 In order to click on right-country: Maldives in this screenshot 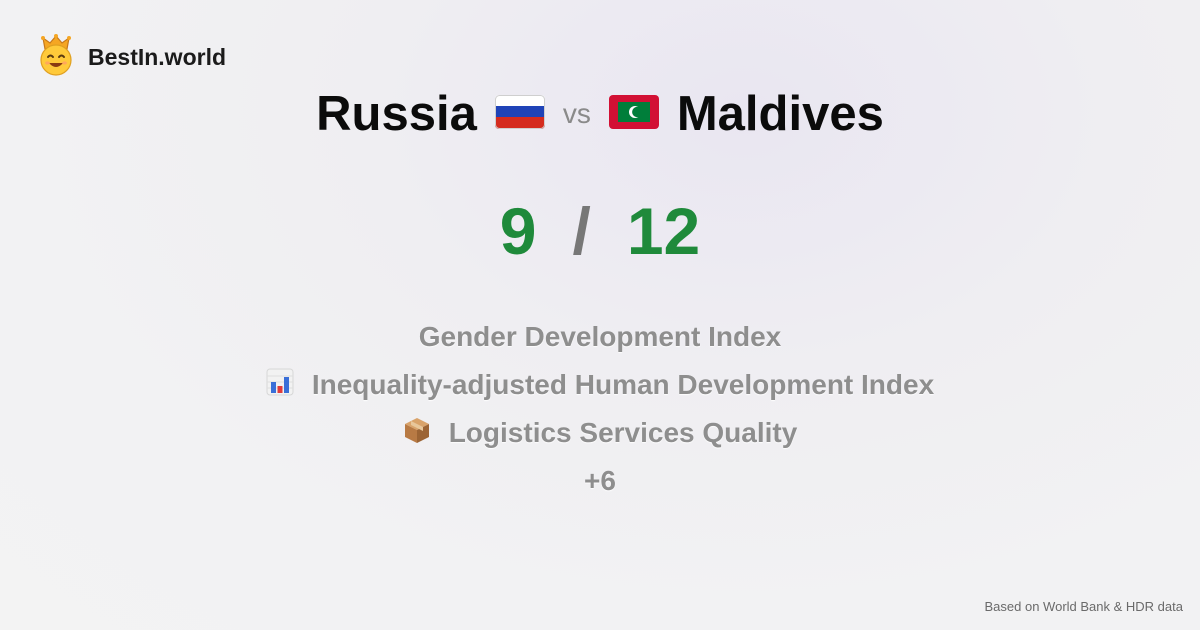, I will do `click(780, 114)`.